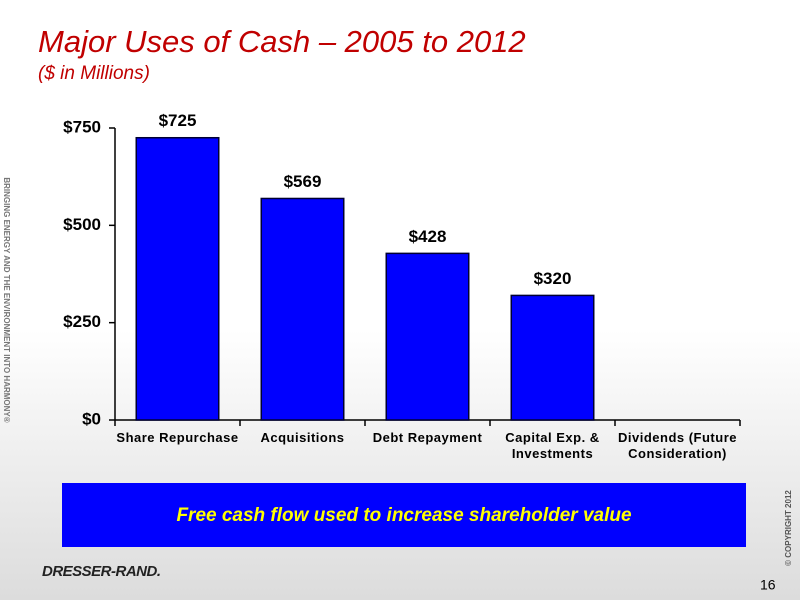 The image size is (800, 600). What do you see at coordinates (303, 181) in the screenshot?
I see `value-label: $569` at bounding box center [303, 181].